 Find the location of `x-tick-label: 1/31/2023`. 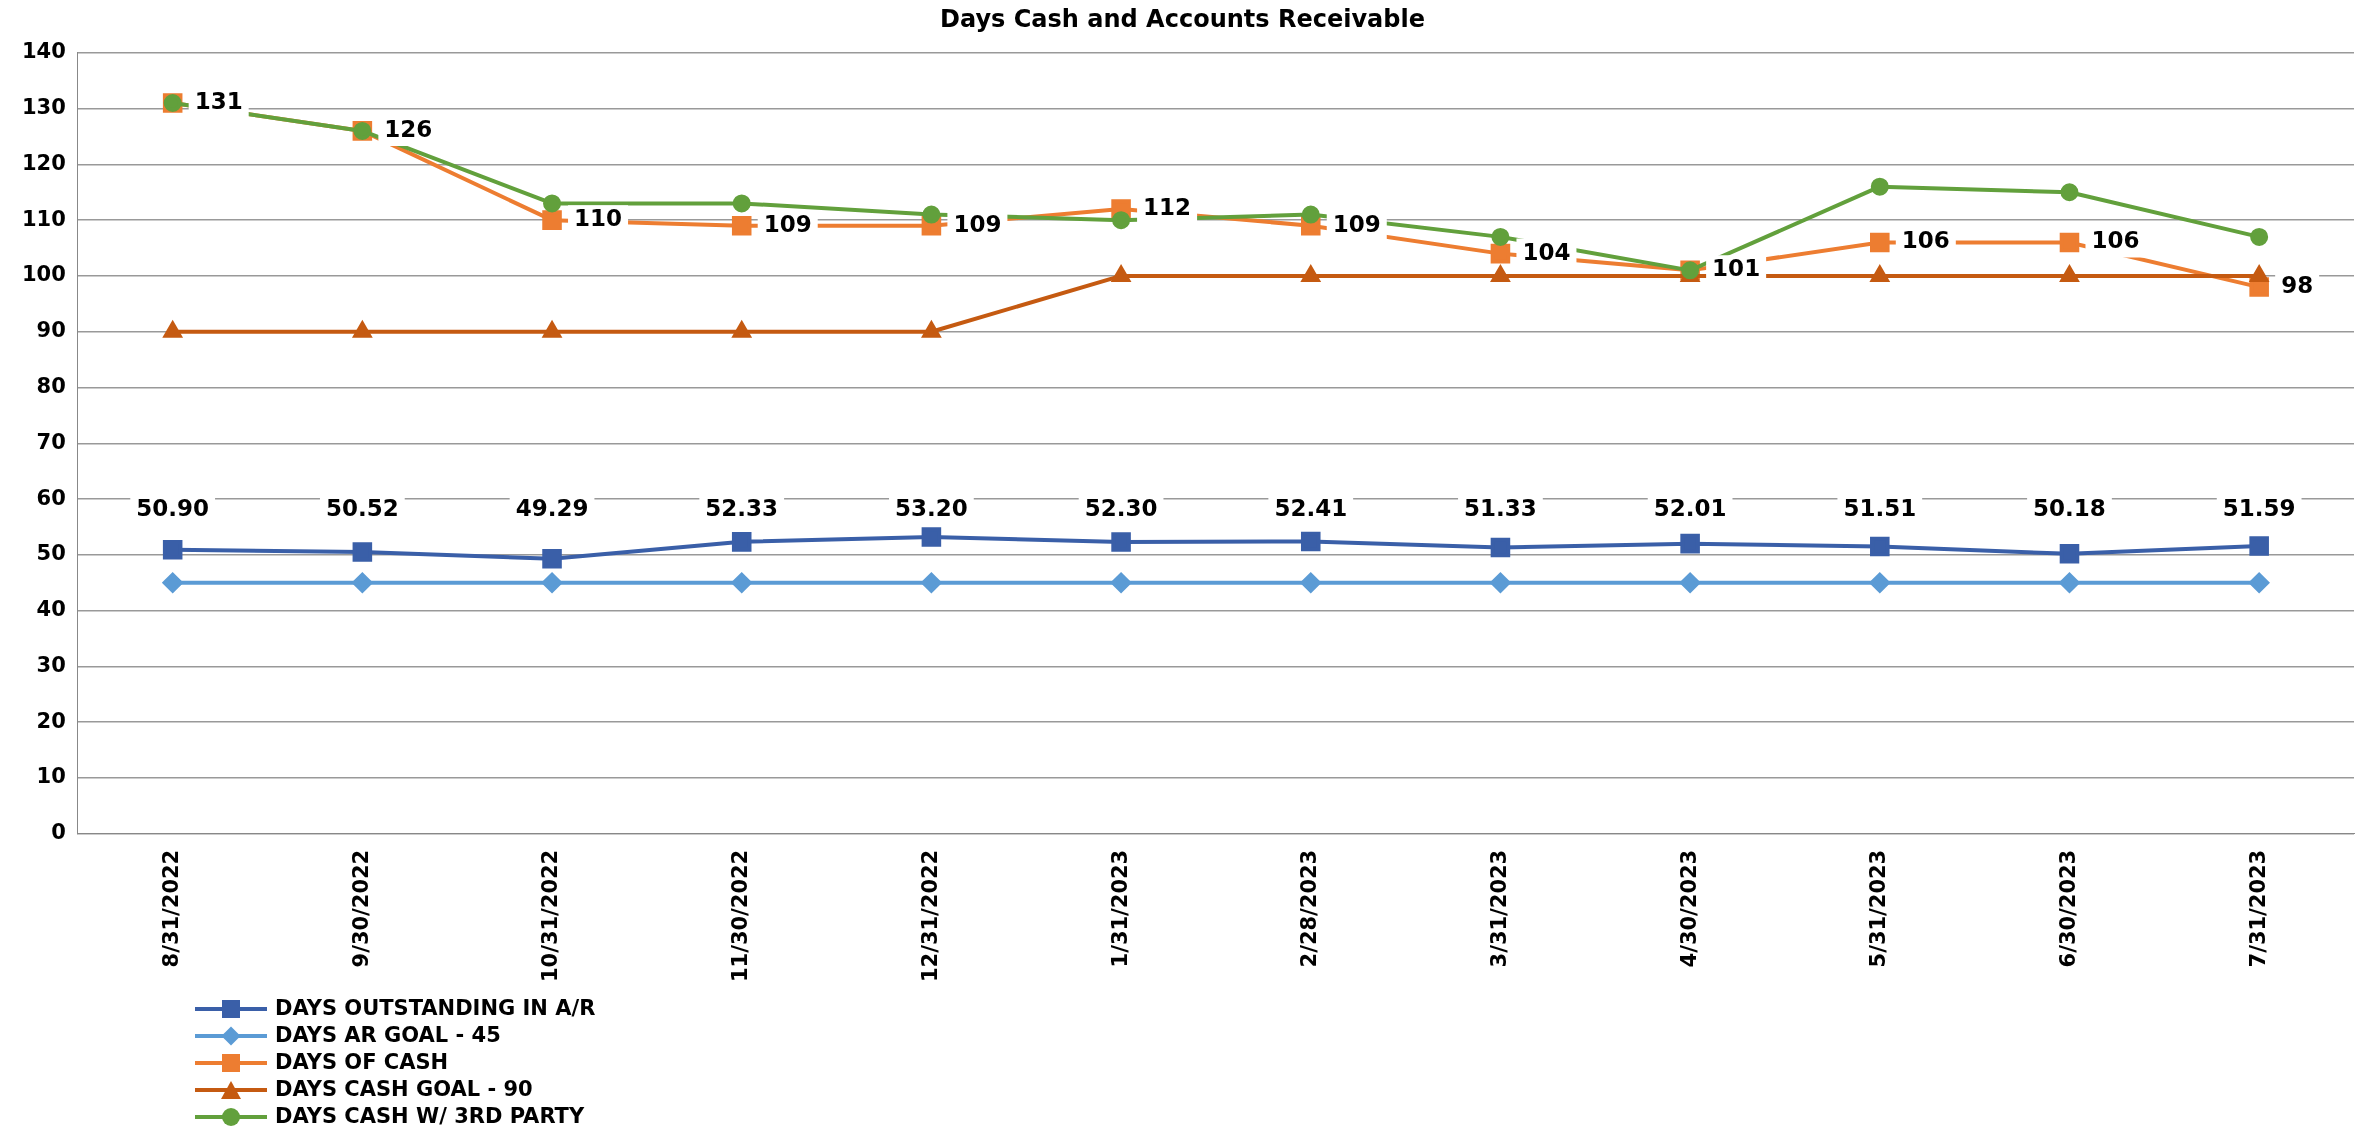

x-tick-label: 1/31/2023 is located at coordinates (1119, 908).